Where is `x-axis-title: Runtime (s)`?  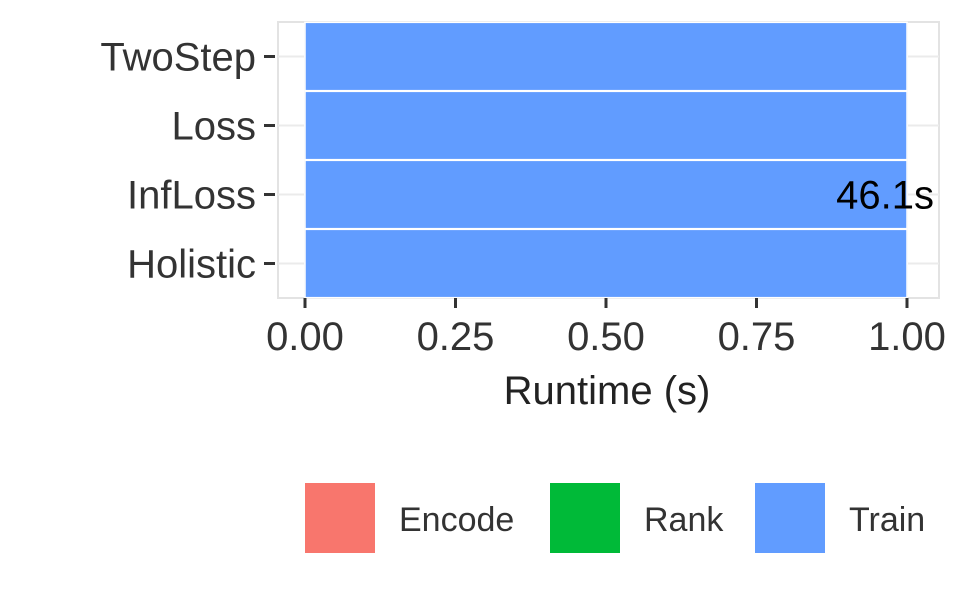 x-axis-title: Runtime (s) is located at coordinates (607, 391).